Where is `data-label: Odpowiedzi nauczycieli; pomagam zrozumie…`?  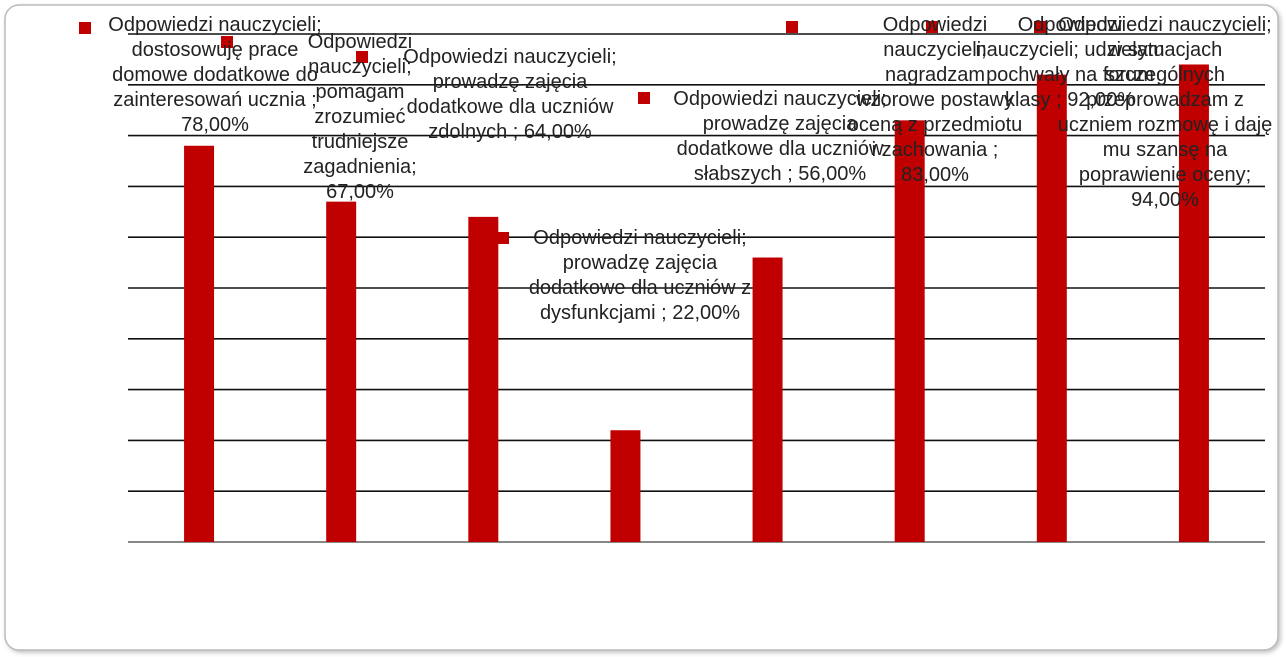
data-label: Odpowiedzi nauczycieli; pomagam zrozumie… is located at coordinates (360, 117).